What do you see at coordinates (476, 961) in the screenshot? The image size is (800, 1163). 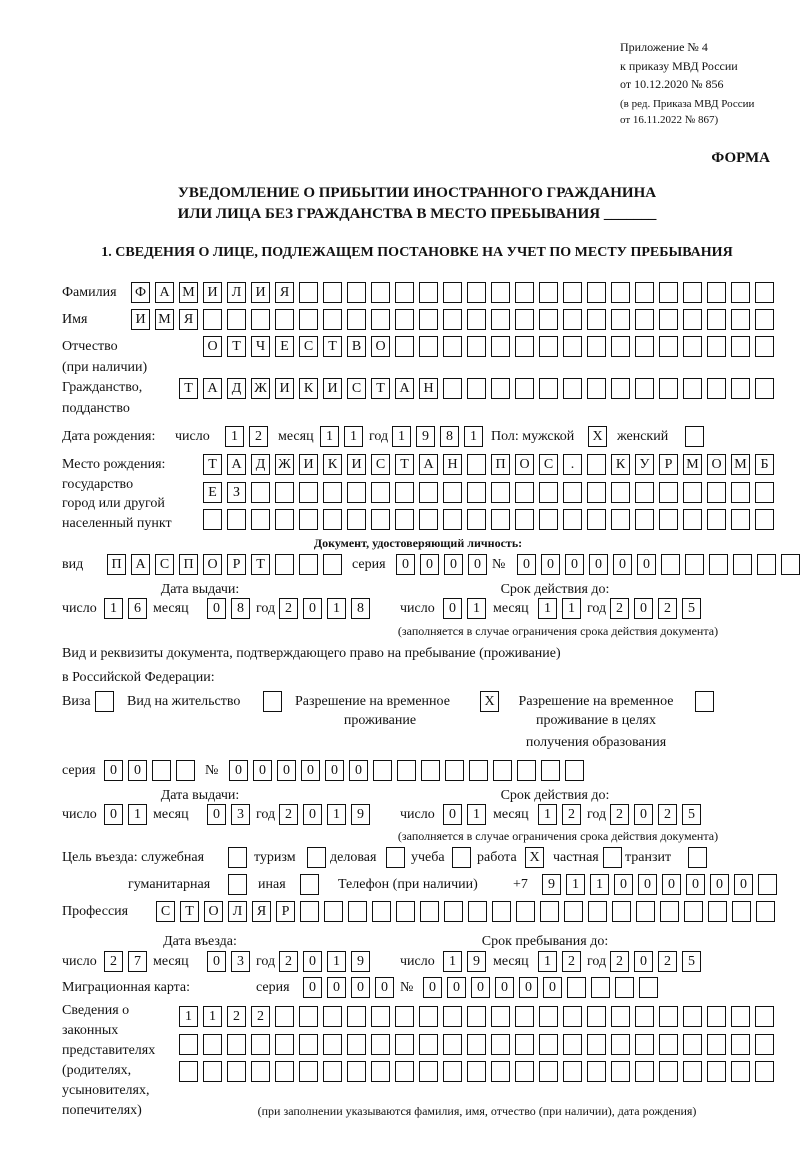 I see `stay-until-day-cell: 9` at bounding box center [476, 961].